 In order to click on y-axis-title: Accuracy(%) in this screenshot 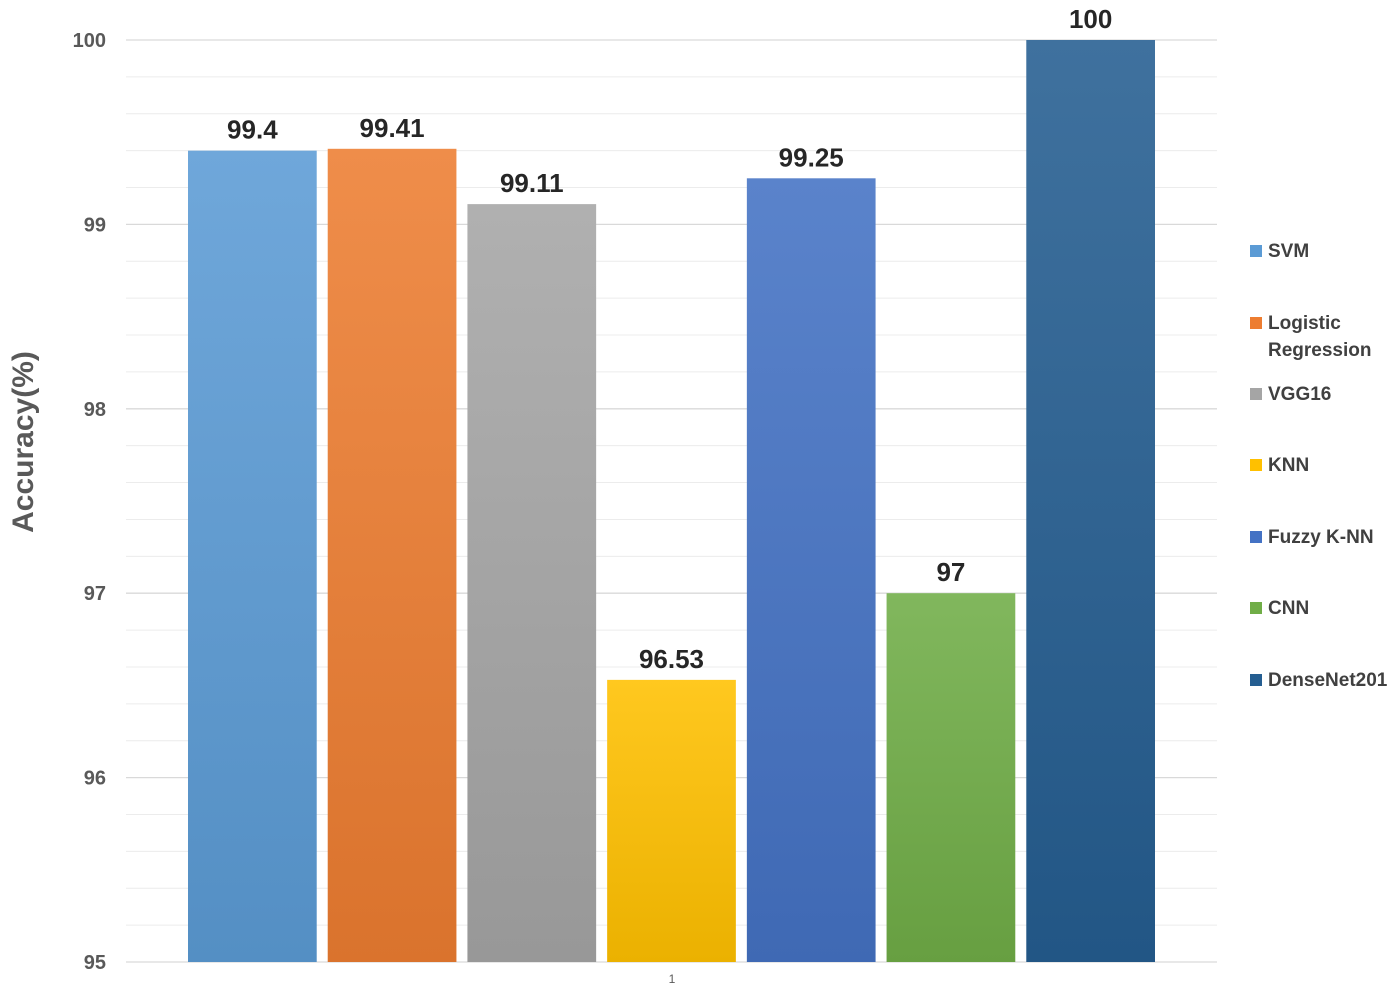, I will do `click(23, 442)`.